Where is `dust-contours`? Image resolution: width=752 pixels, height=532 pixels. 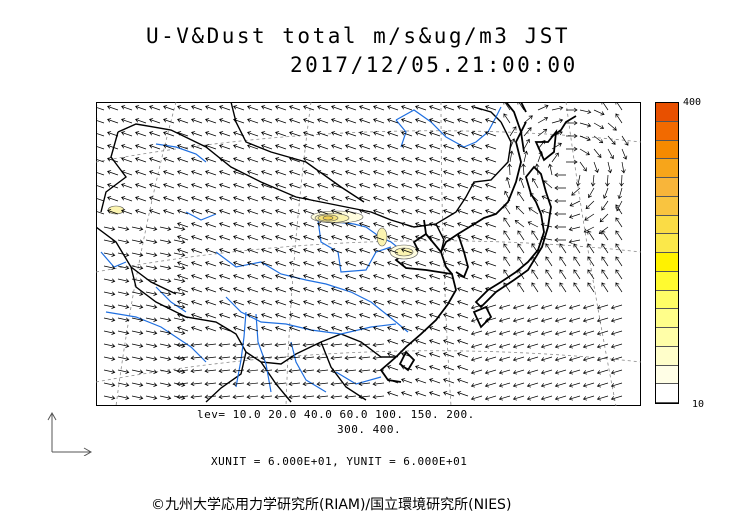
dust-contours is located at coordinates (263, 232).